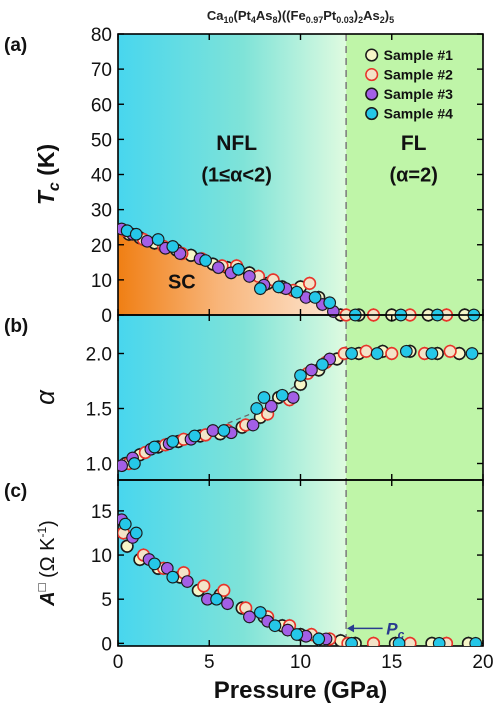 The image size is (500, 724). What do you see at coordinates (99, 410) in the screenshot?
I see `y-tick-label: 1.5` at bounding box center [99, 410].